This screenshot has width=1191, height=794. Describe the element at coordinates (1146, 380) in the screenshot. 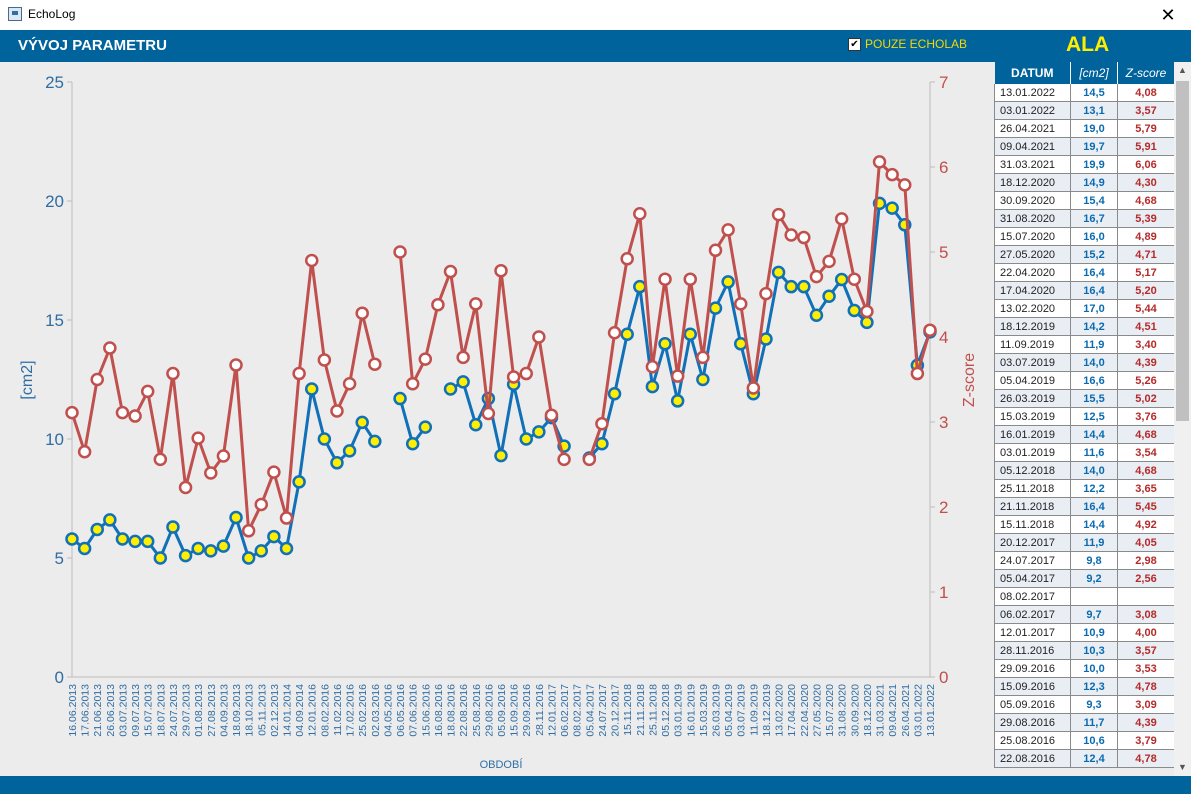

I see `row-zscore: 5,26` at that location.